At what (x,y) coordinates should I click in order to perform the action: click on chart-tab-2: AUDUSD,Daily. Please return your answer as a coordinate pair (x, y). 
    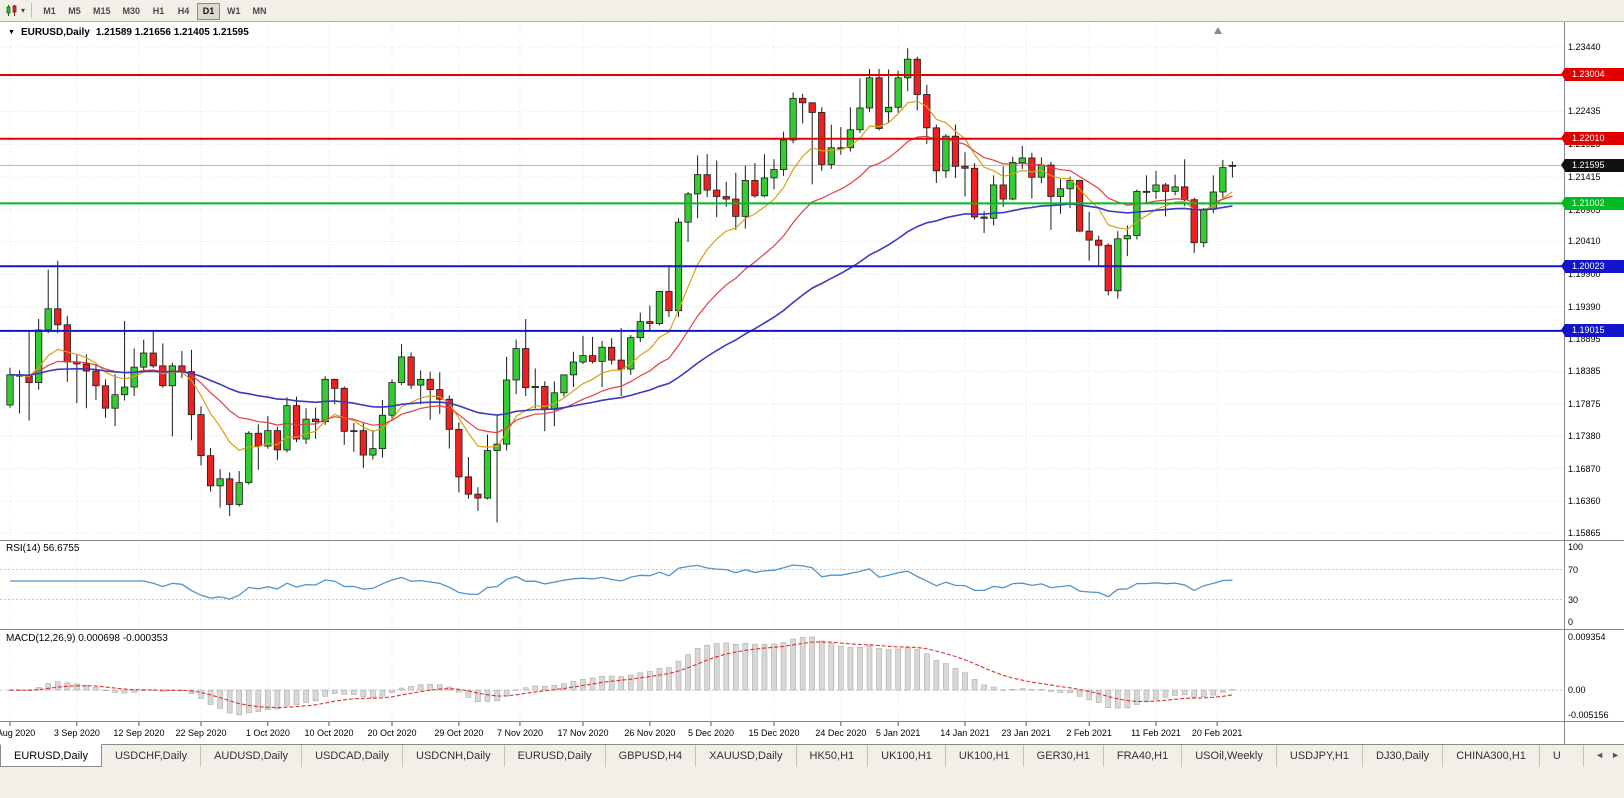
    Looking at the image, I should click on (252, 756).